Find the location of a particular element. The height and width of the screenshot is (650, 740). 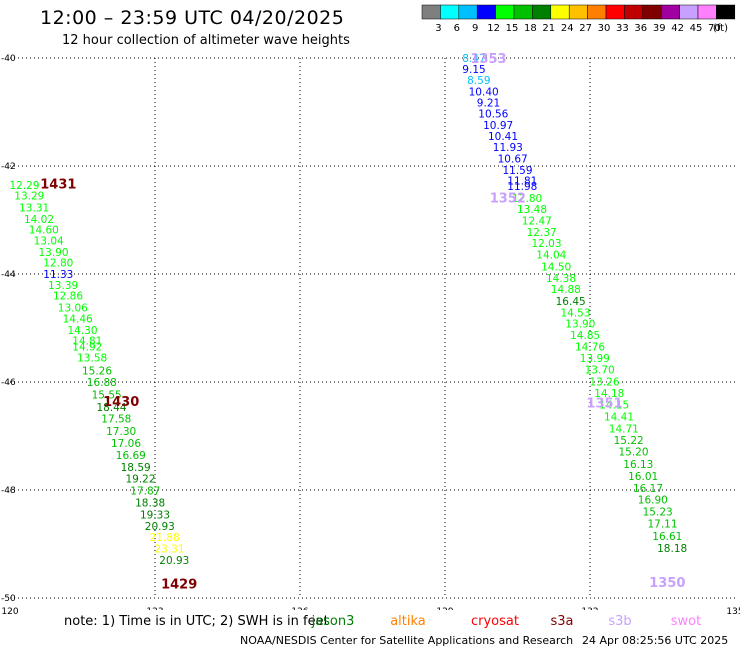

data-point-label: 13.04 is located at coordinates (49, 242).